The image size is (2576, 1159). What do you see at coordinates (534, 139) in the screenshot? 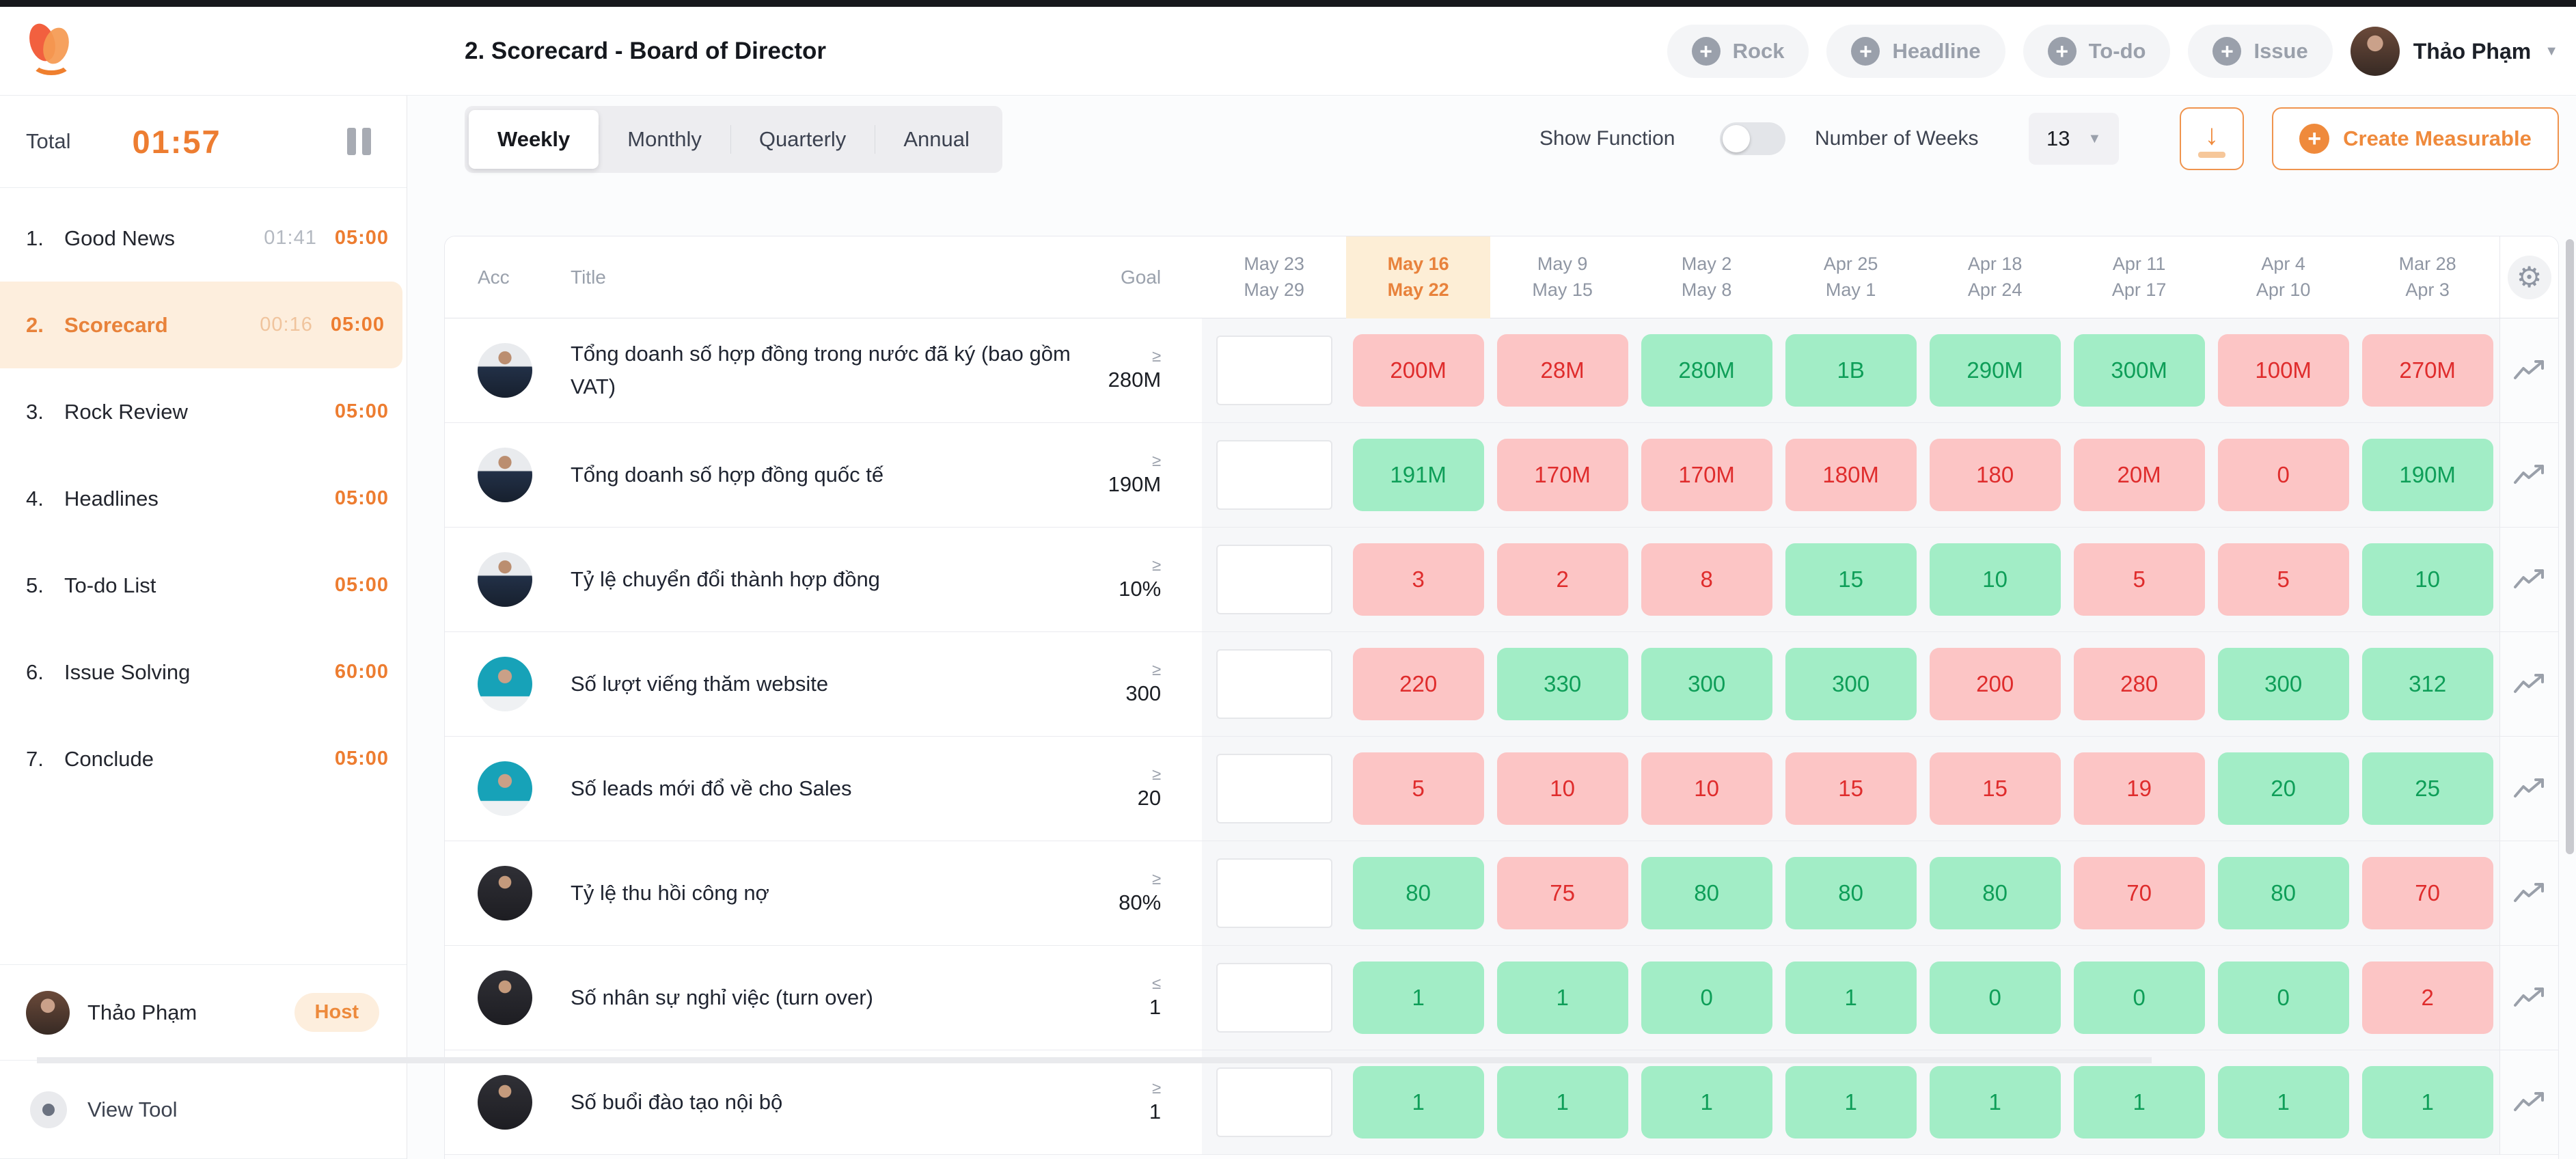
I see `tab-weekly: Weekly` at bounding box center [534, 139].